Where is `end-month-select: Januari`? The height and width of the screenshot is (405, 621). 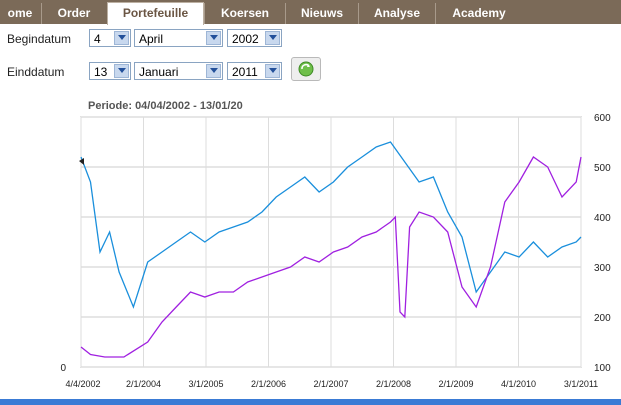 end-month-select: Januari is located at coordinates (178, 71).